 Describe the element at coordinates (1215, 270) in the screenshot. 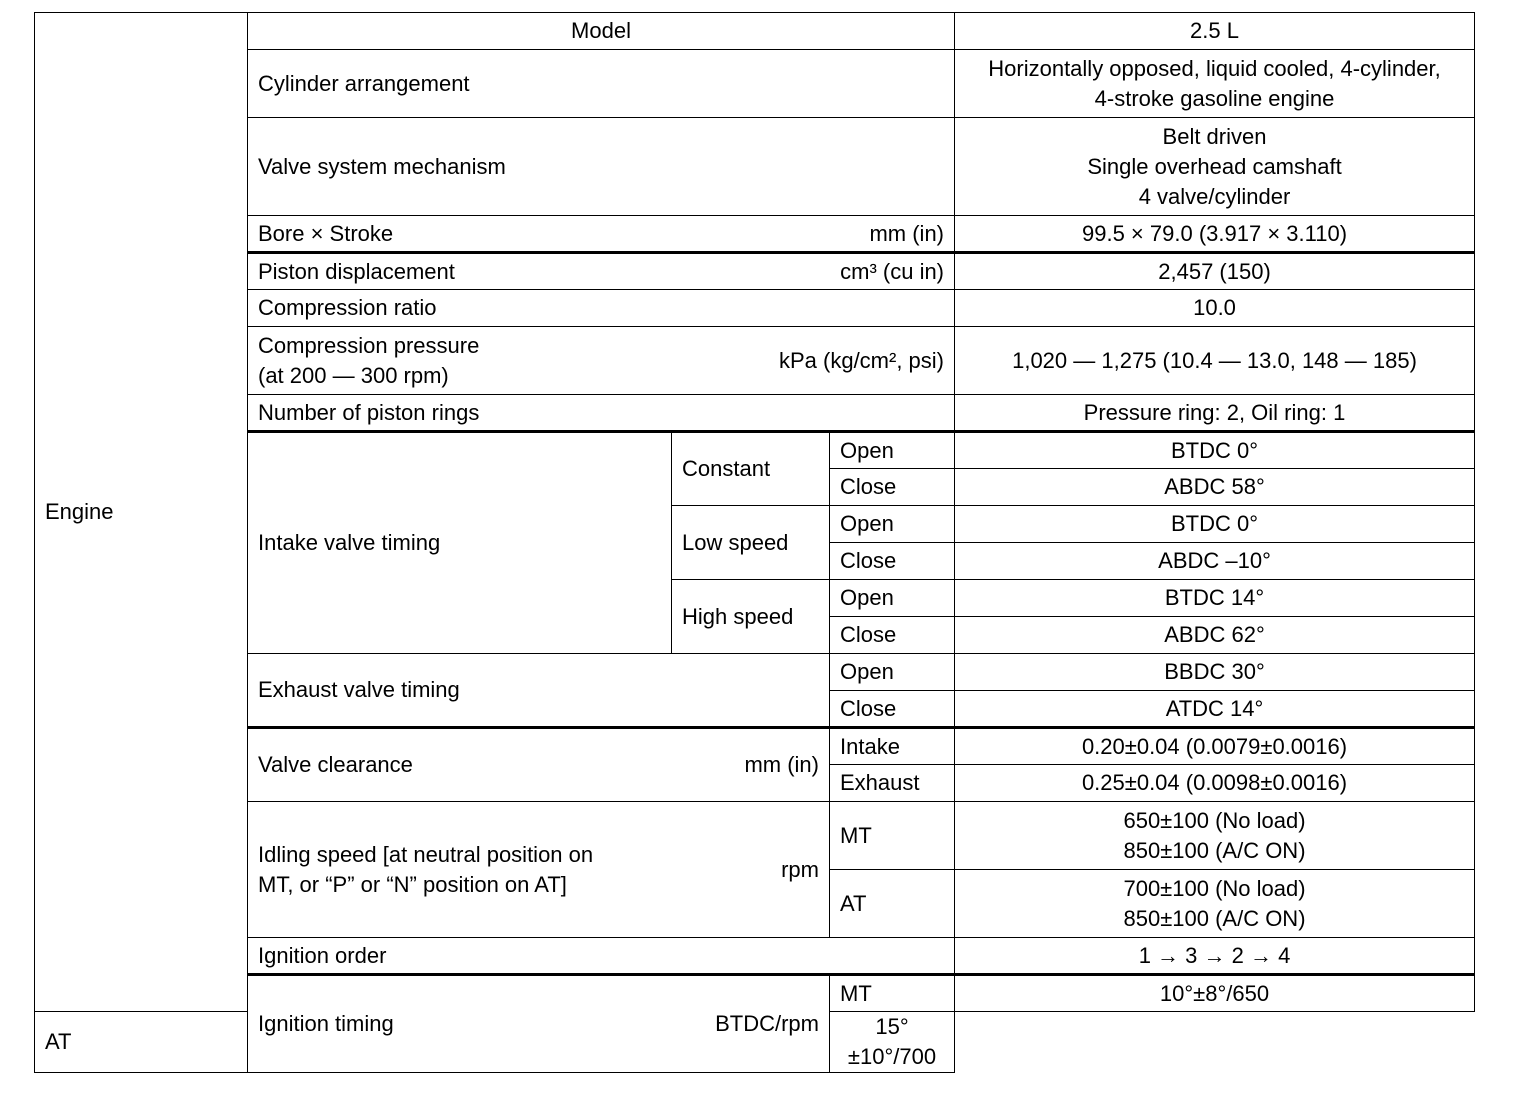

I see `displacement-value: 2,457 (150)` at that location.